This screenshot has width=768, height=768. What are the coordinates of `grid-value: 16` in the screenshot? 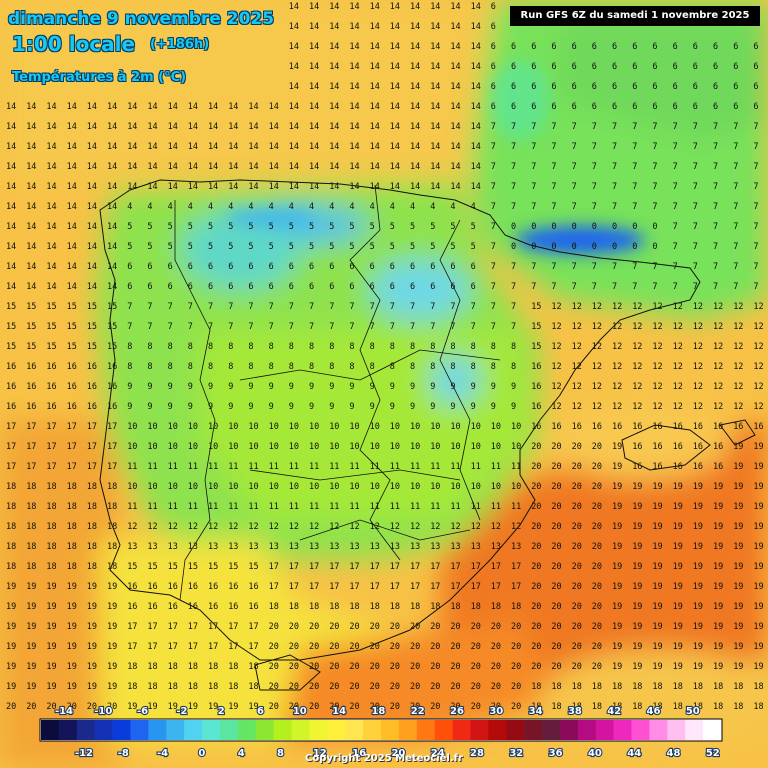 It's located at (536, 387).